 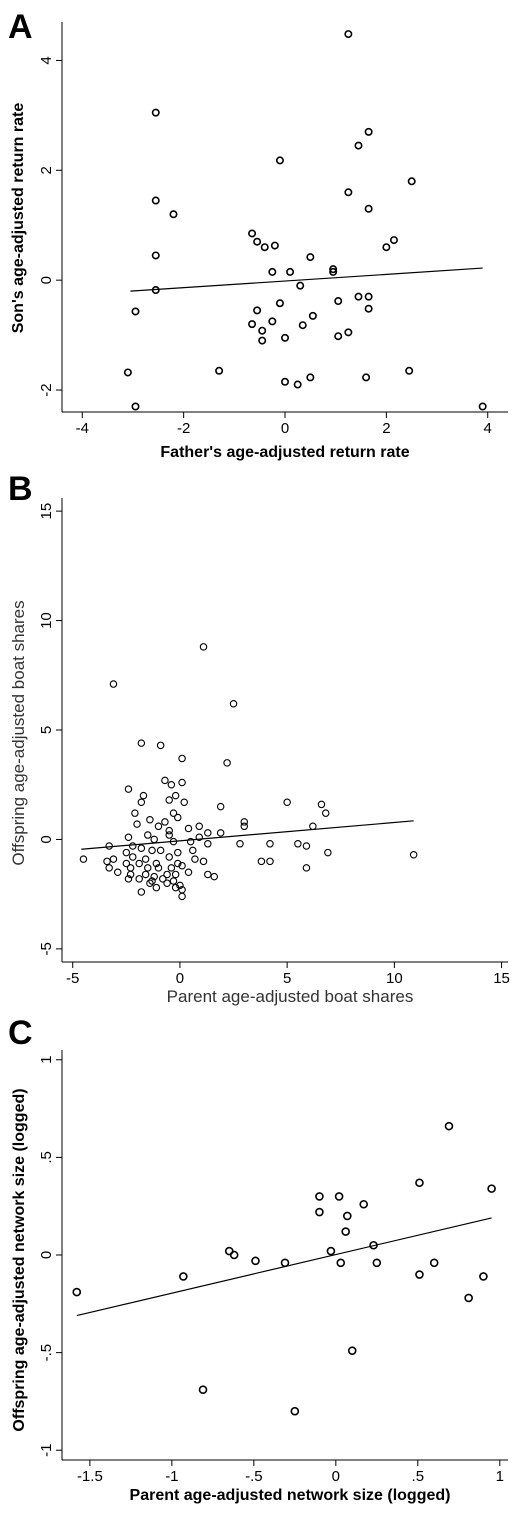 What do you see at coordinates (46, 170) in the screenshot?
I see `panel-a-y-tick-label: 2` at bounding box center [46, 170].